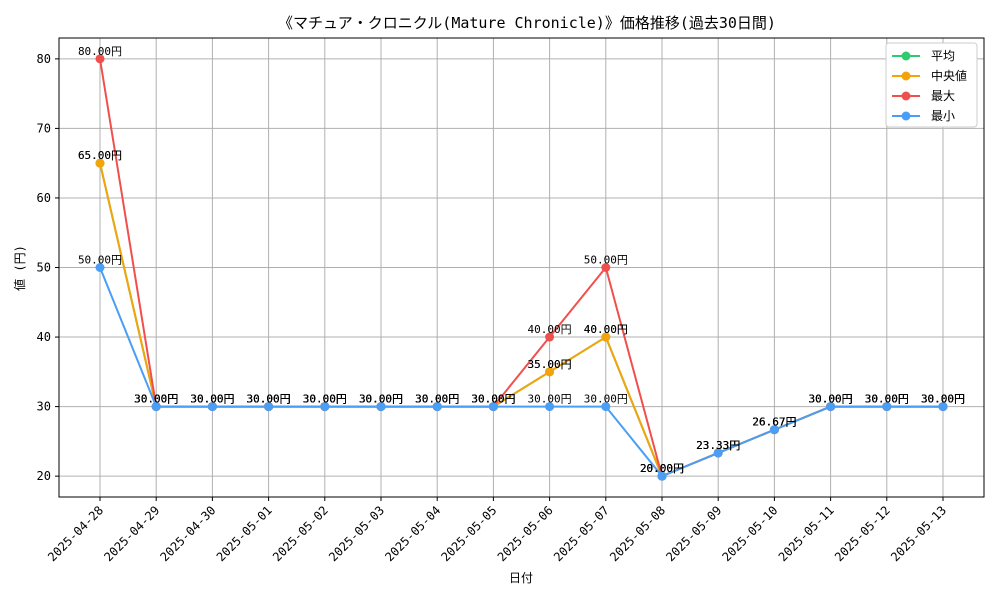  Describe the element at coordinates (412, 533) in the screenshot. I see `x-tick-label: 2025-05-04` at that location.